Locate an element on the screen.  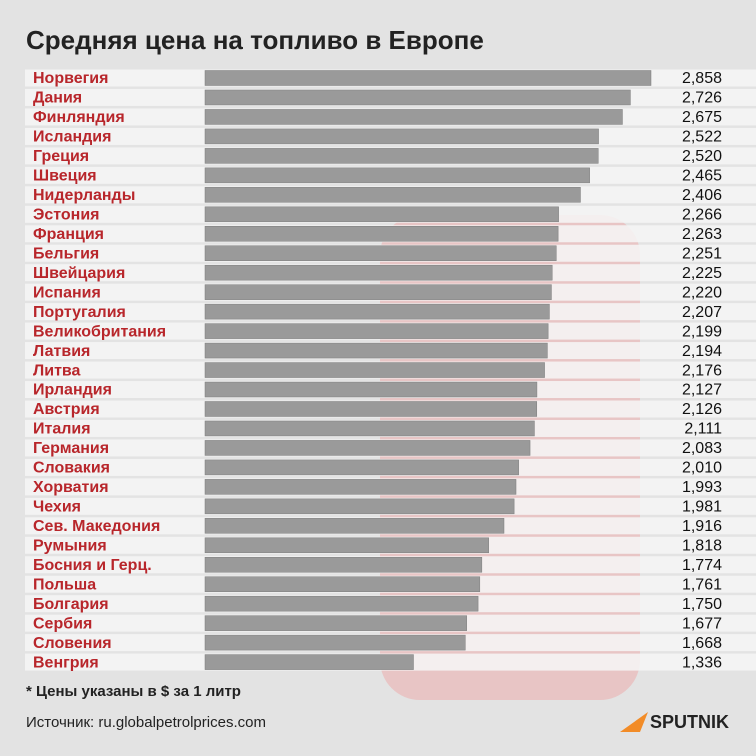
note: * Цены указаны в $ за 1 литр is located at coordinates (133, 691).